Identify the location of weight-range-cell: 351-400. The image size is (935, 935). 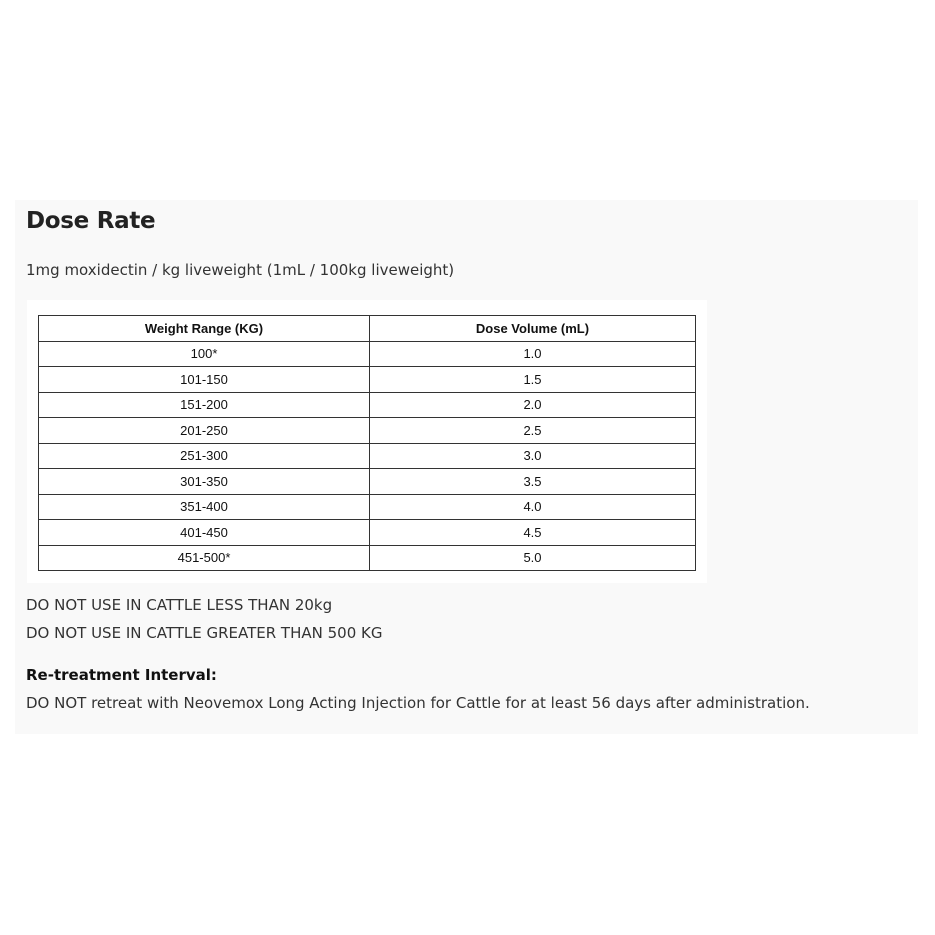
(204, 506).